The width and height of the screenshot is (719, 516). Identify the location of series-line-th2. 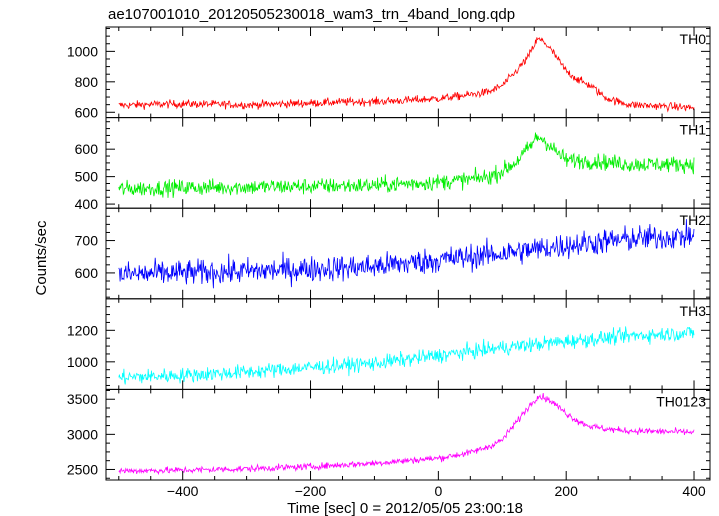
(406, 254).